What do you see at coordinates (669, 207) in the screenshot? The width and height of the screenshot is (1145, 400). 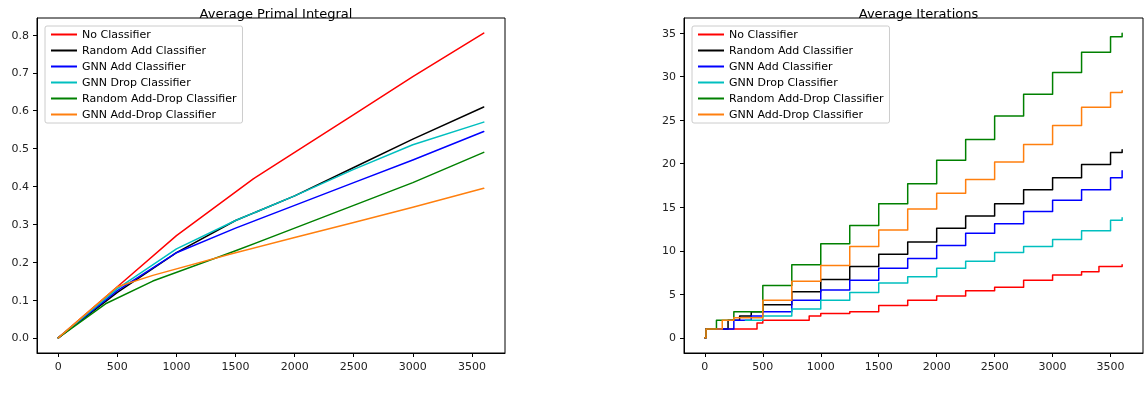 I see `y-tick-label: 15` at bounding box center [669, 207].